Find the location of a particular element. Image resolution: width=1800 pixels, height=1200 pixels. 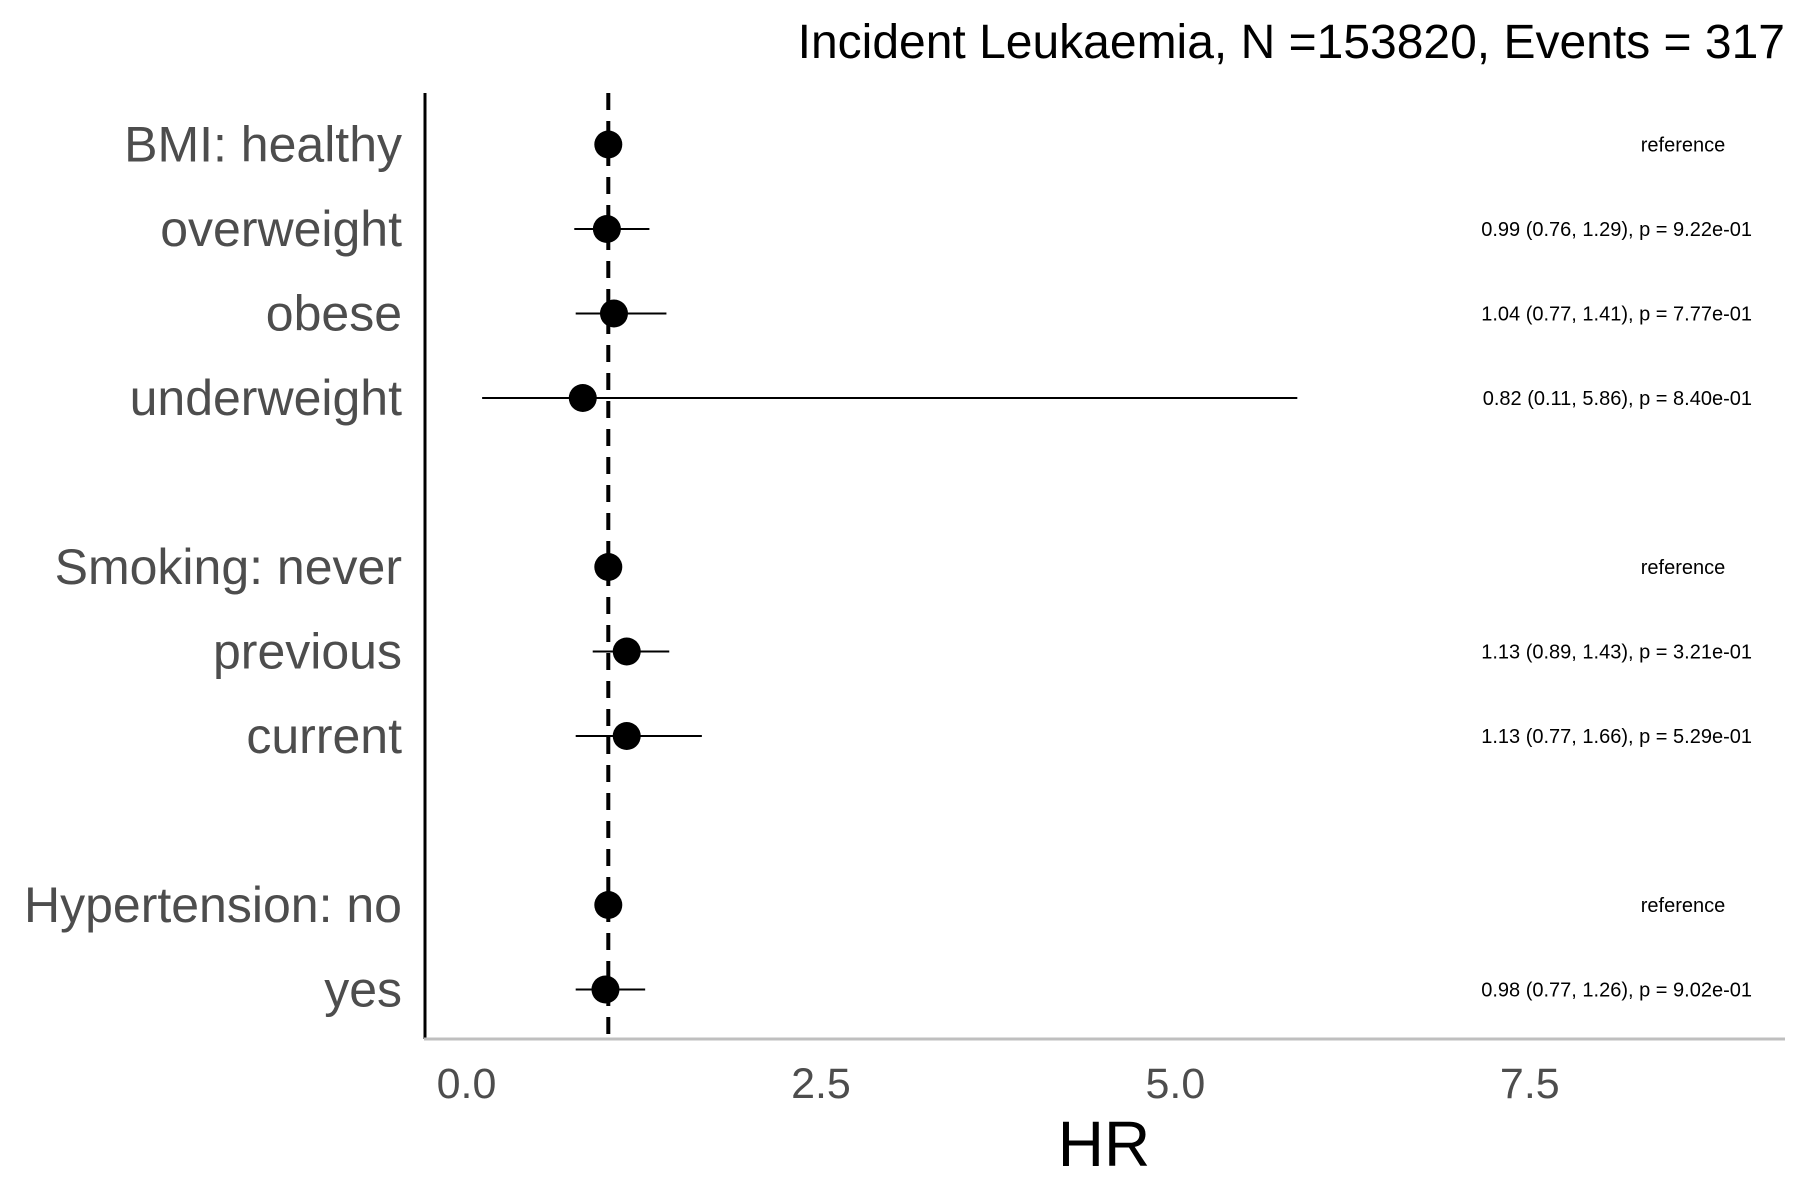

row-label: underweight is located at coordinates (266, 398).